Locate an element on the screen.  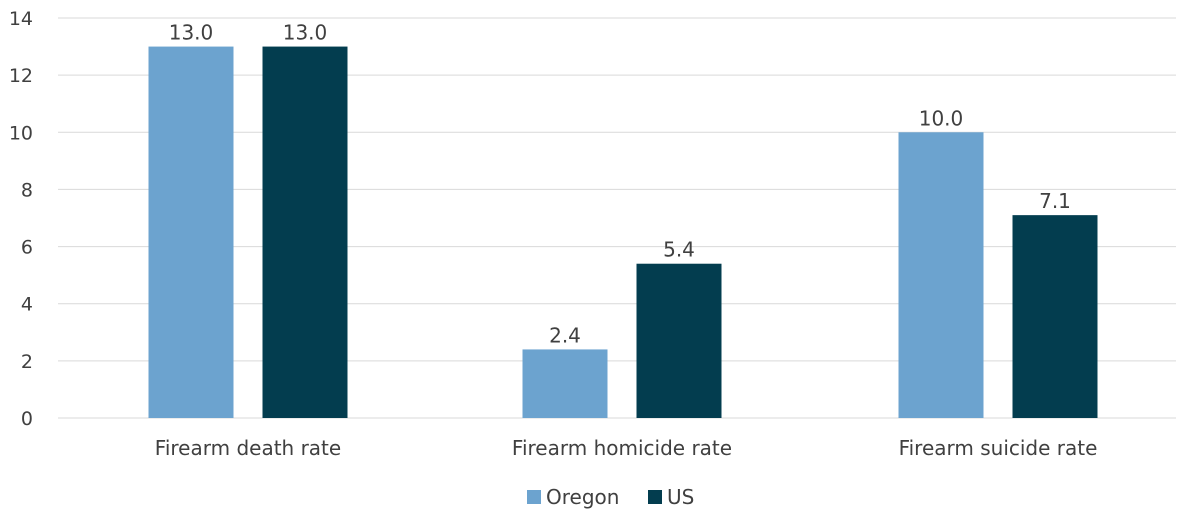
legend: Oregon US is located at coordinates (610, 497).